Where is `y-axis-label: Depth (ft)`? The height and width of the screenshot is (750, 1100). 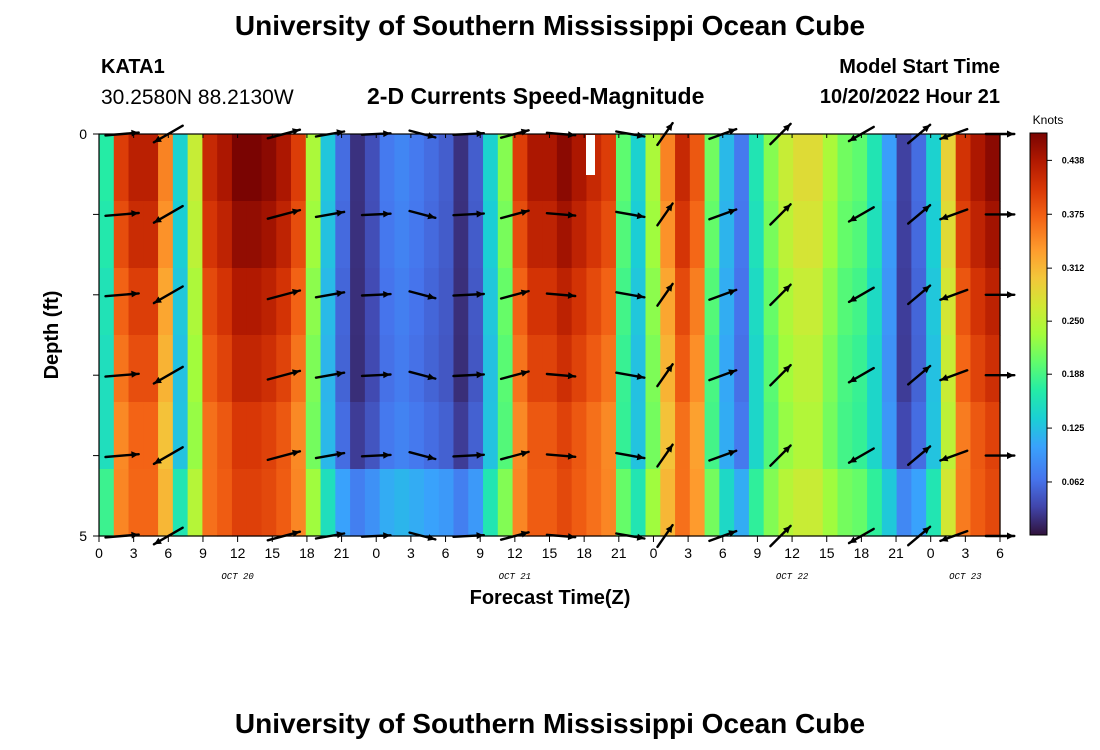 y-axis-label: Depth (ft) is located at coordinates (52, 335).